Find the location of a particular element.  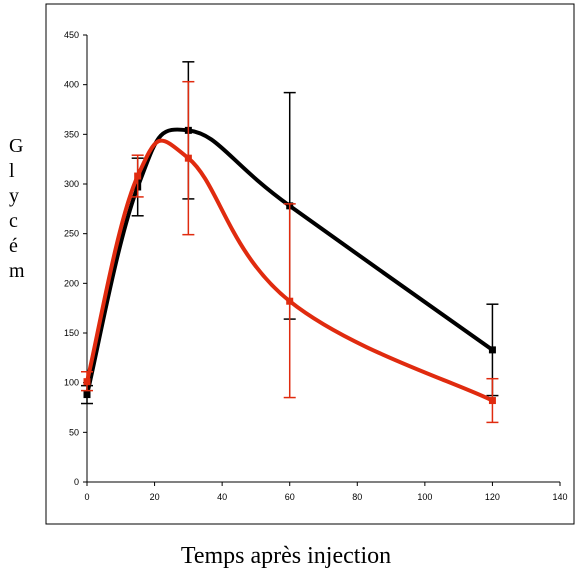

y-axis-label-char: G is located at coordinates (16, 146).